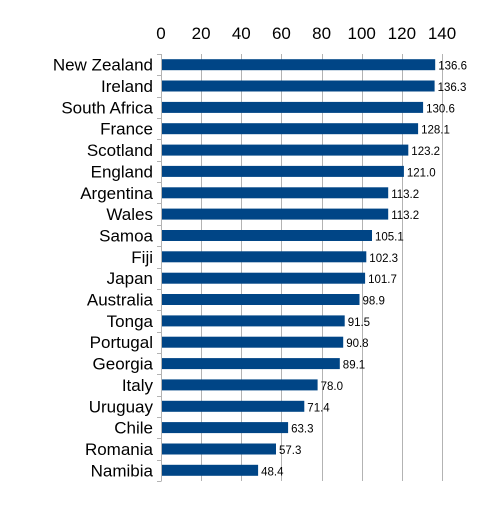  What do you see at coordinates (240, 385) in the screenshot?
I see `bar-italy` at bounding box center [240, 385].